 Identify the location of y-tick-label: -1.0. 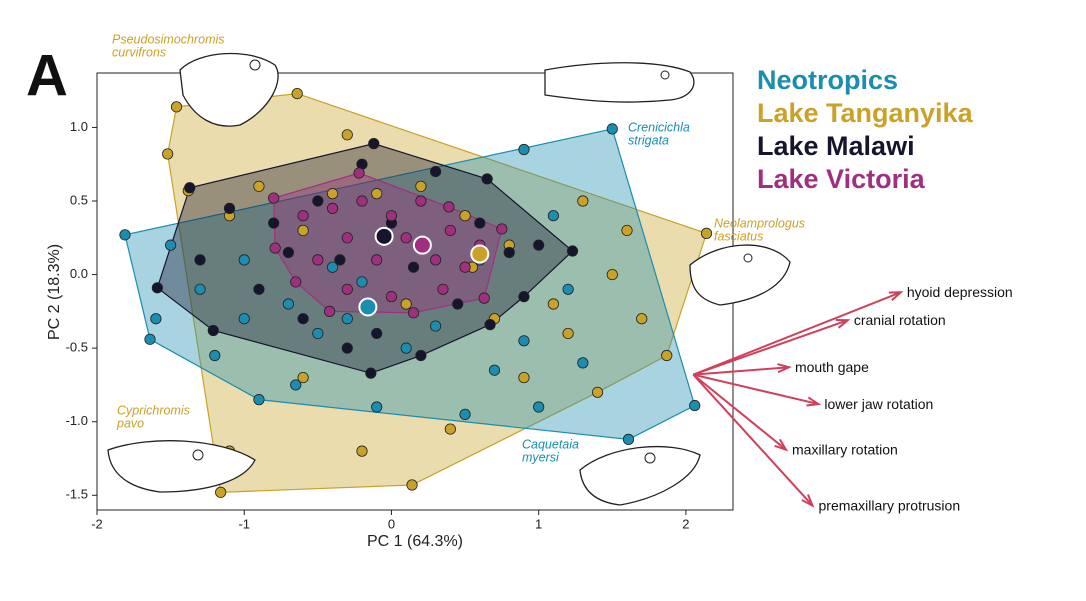
(77, 420).